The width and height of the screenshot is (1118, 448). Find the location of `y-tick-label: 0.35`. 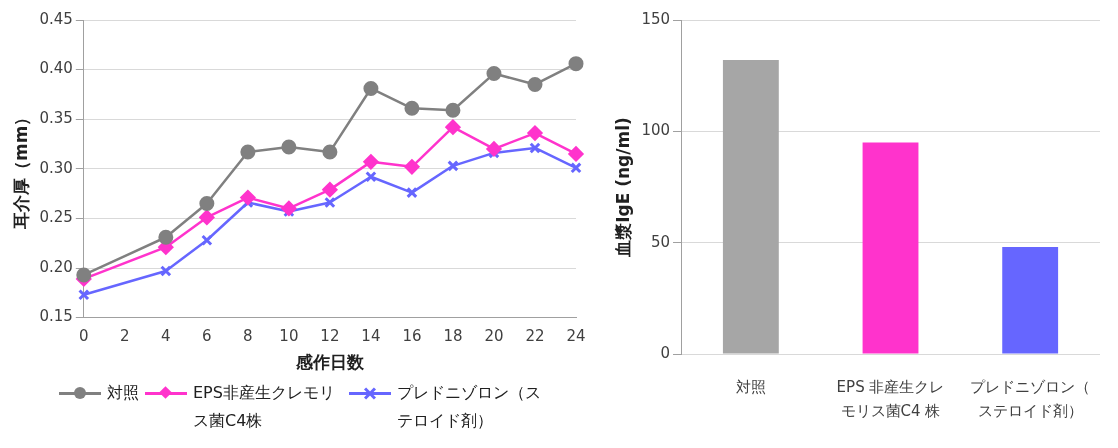

y-tick-label: 0.35 is located at coordinates (56, 118).